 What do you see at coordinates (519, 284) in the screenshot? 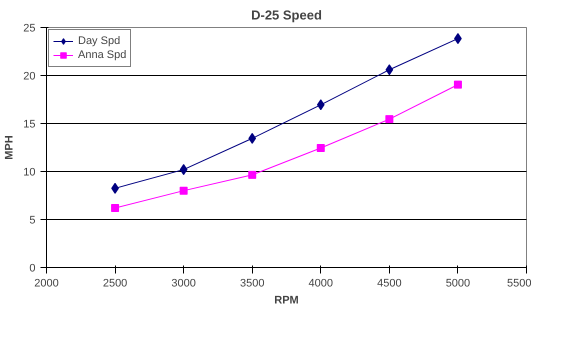
I see `x-tick-label: 5500` at bounding box center [519, 284].